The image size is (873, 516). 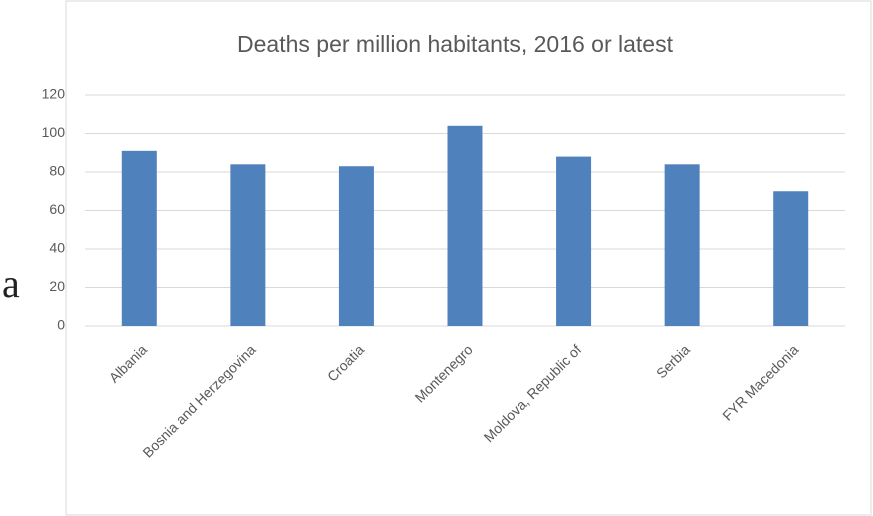 What do you see at coordinates (57, 248) in the screenshot?
I see `y-tick-label: 40` at bounding box center [57, 248].